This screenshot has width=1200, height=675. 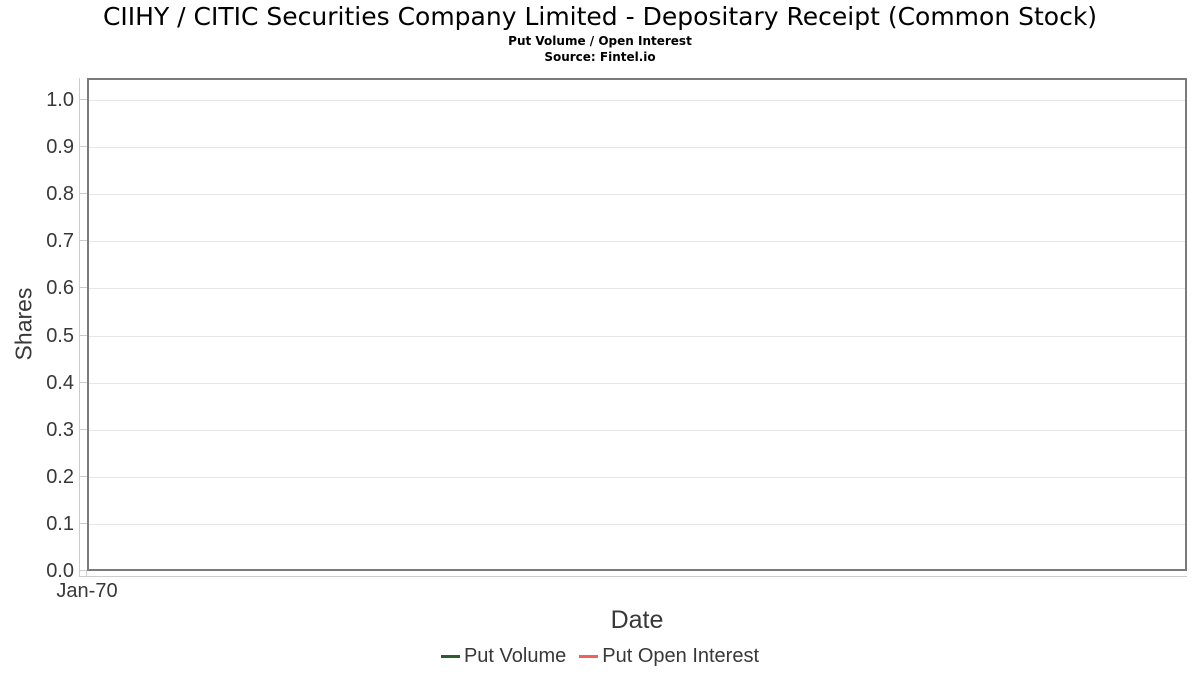 I want to click on x-axis-line, so click(x=633, y=576).